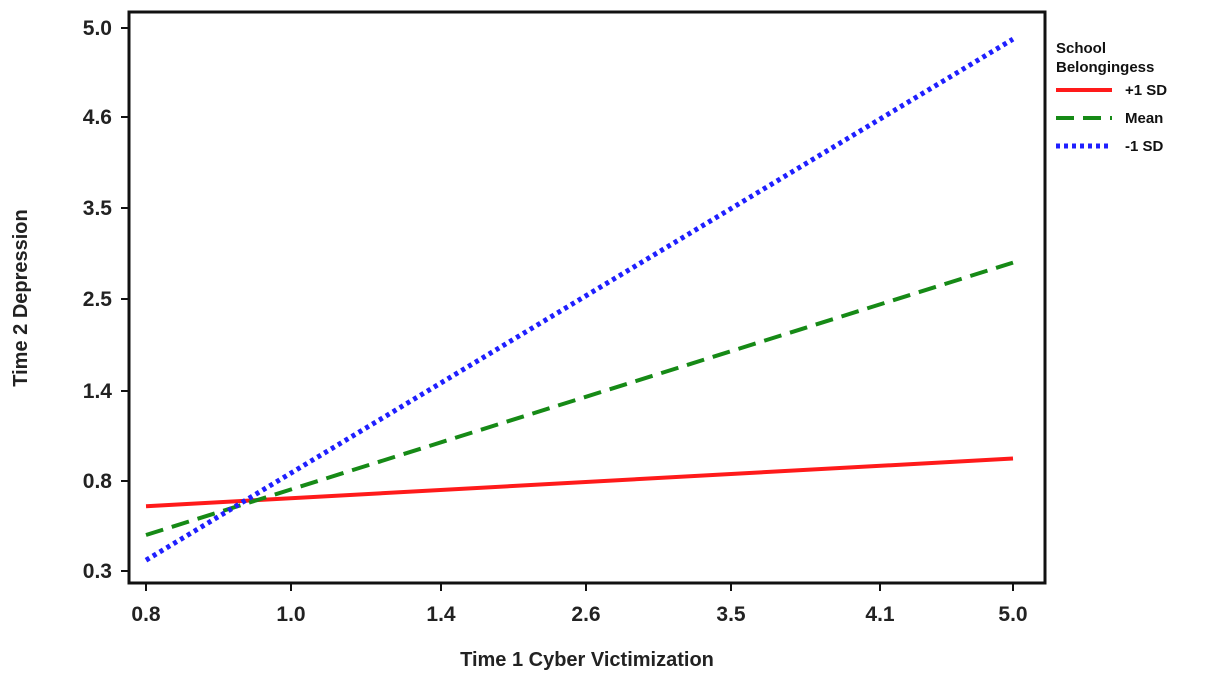 Image resolution: width=1231 pixels, height=673 pixels. What do you see at coordinates (587, 660) in the screenshot?
I see `x-axis-title: Time 1 Cyber Victimization` at bounding box center [587, 660].